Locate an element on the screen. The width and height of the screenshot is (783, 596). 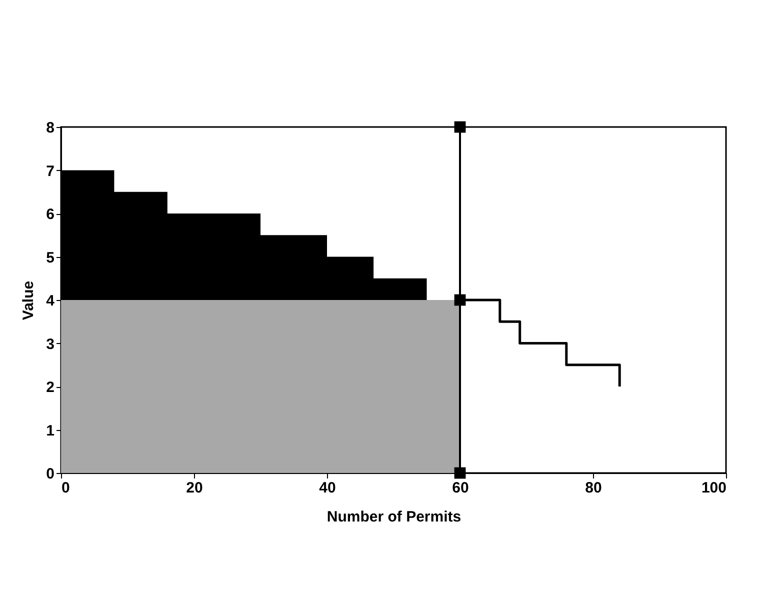
x-tick-label: 80 is located at coordinates (593, 488).